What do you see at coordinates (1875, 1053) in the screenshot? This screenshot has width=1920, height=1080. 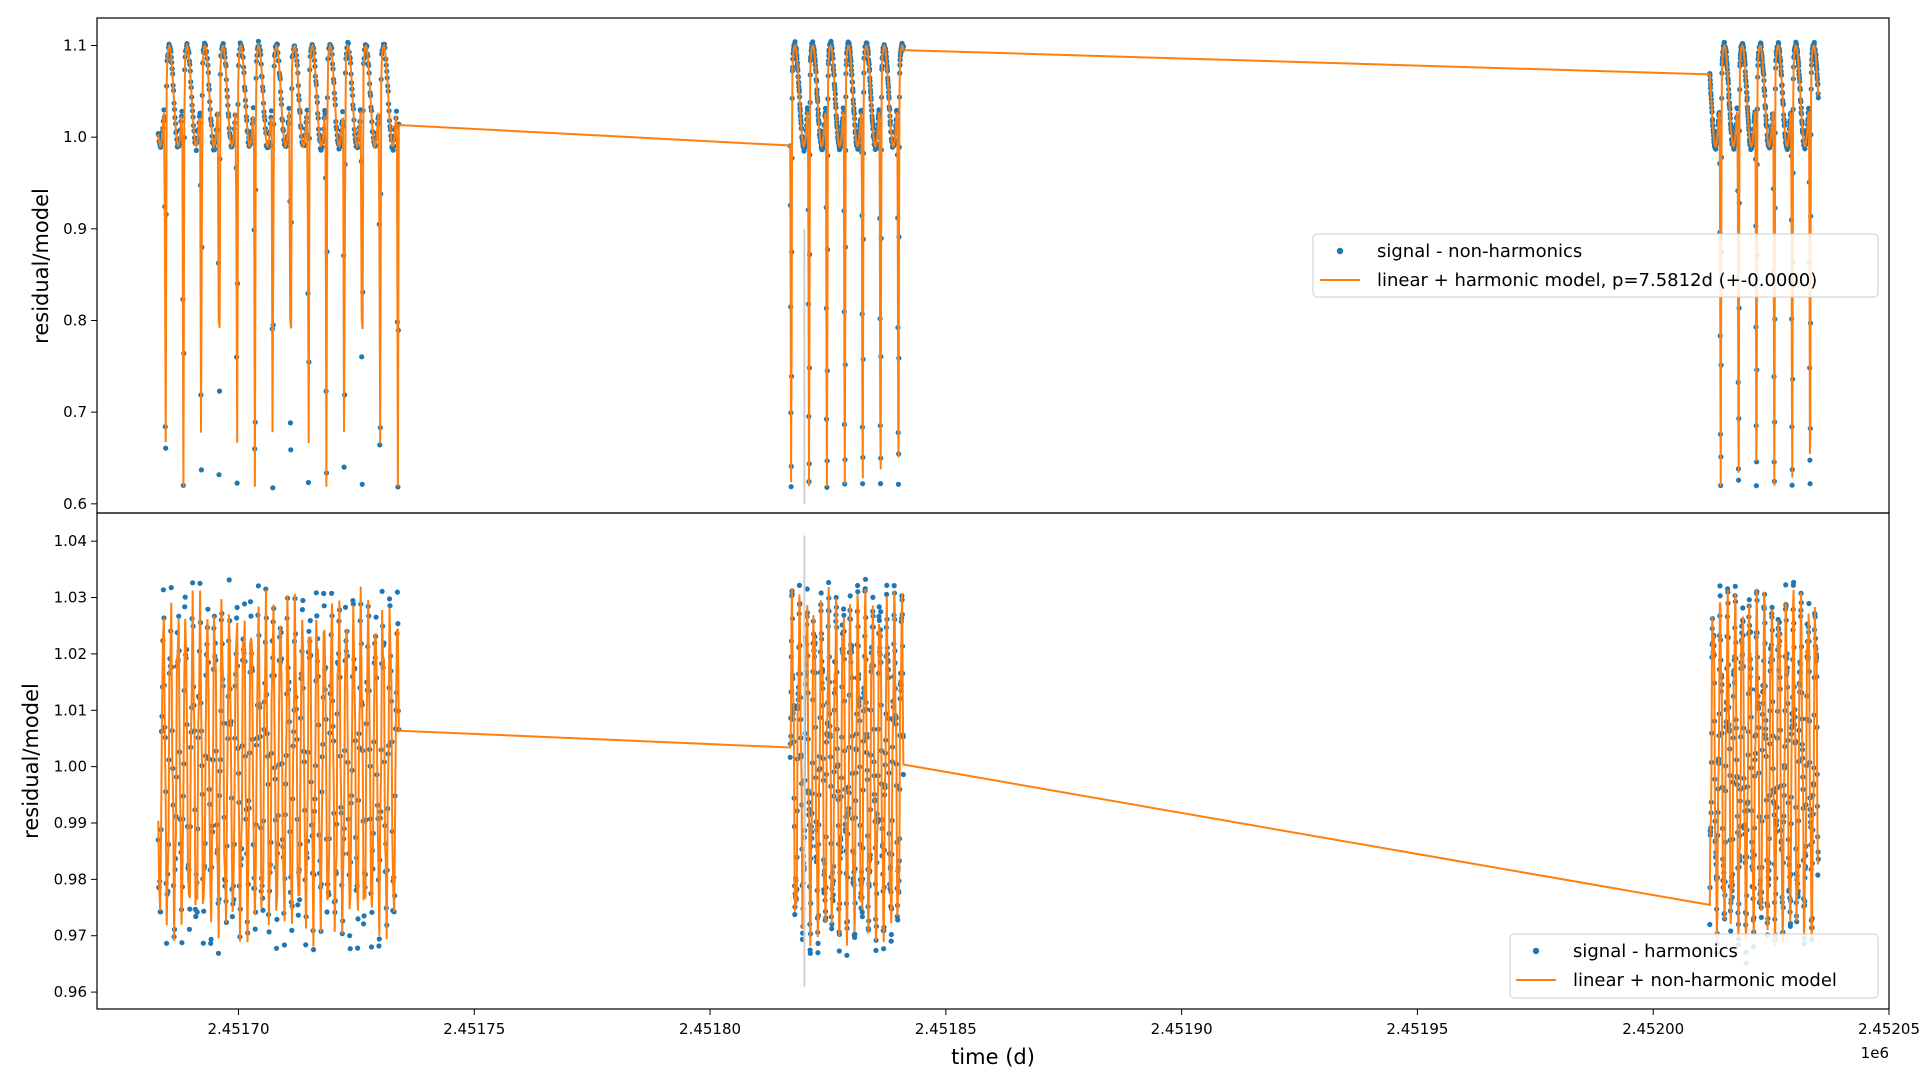 I see `x-axis-scale-label: 1e6` at bounding box center [1875, 1053].